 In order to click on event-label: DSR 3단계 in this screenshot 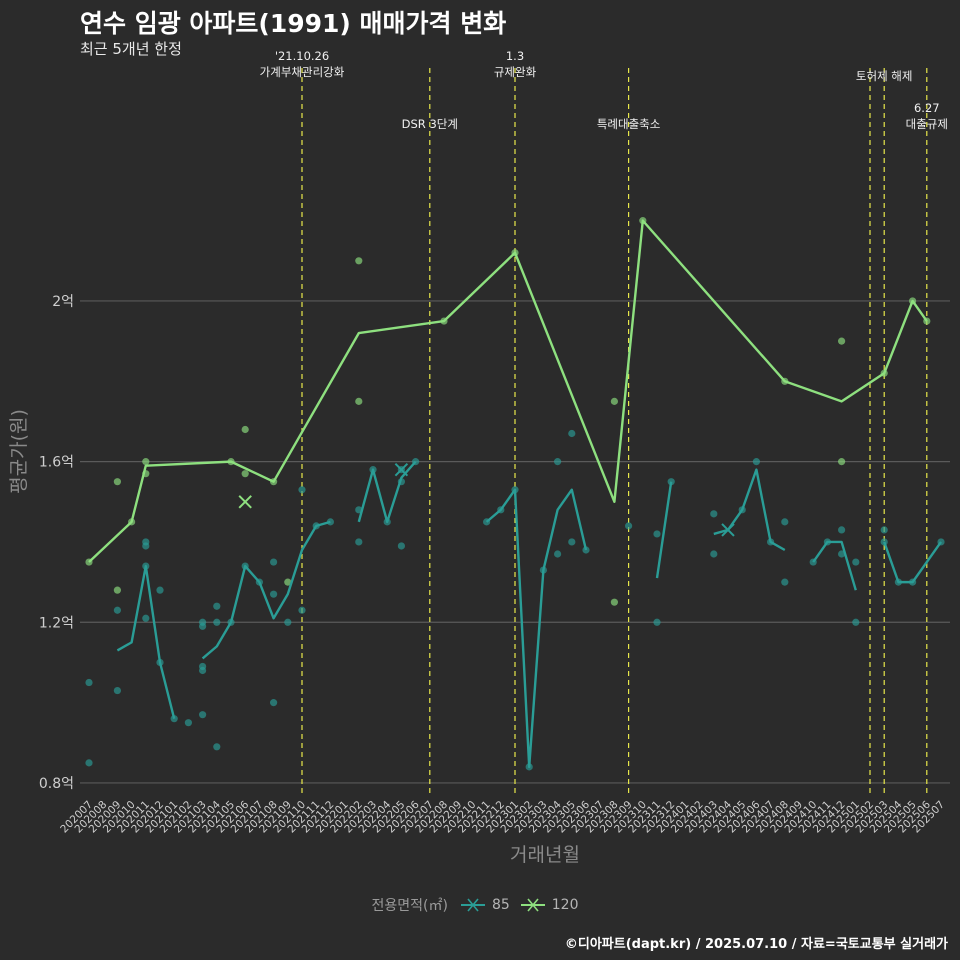, I will do `click(430, 124)`.